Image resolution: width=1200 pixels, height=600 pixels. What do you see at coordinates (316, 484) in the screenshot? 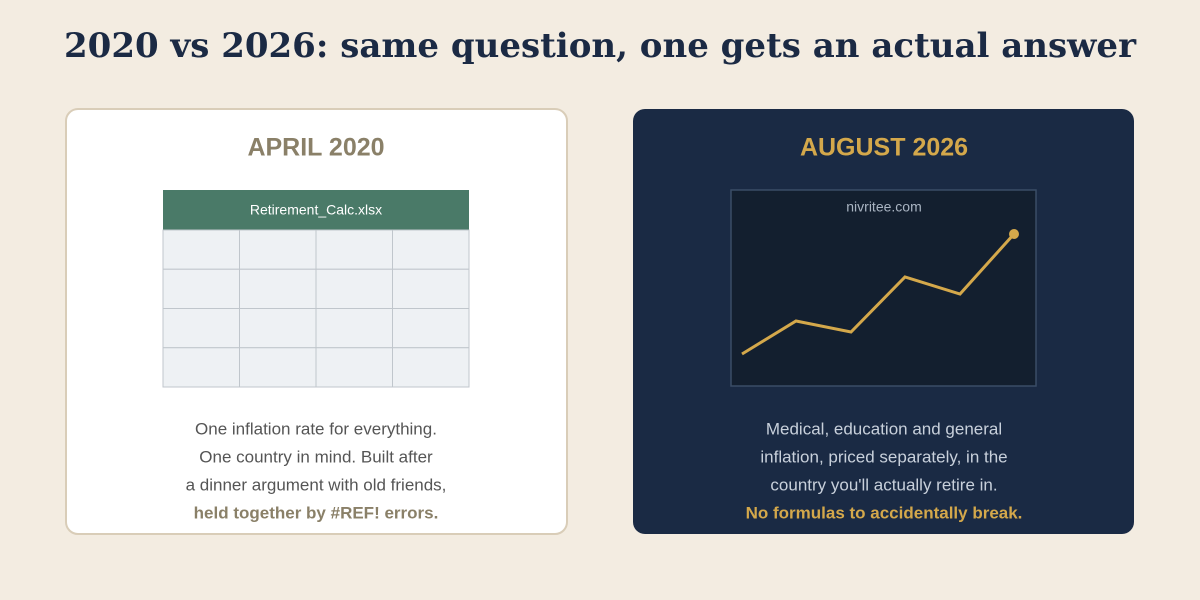
I see `text-line: a dinner argument with old friends,` at bounding box center [316, 484].